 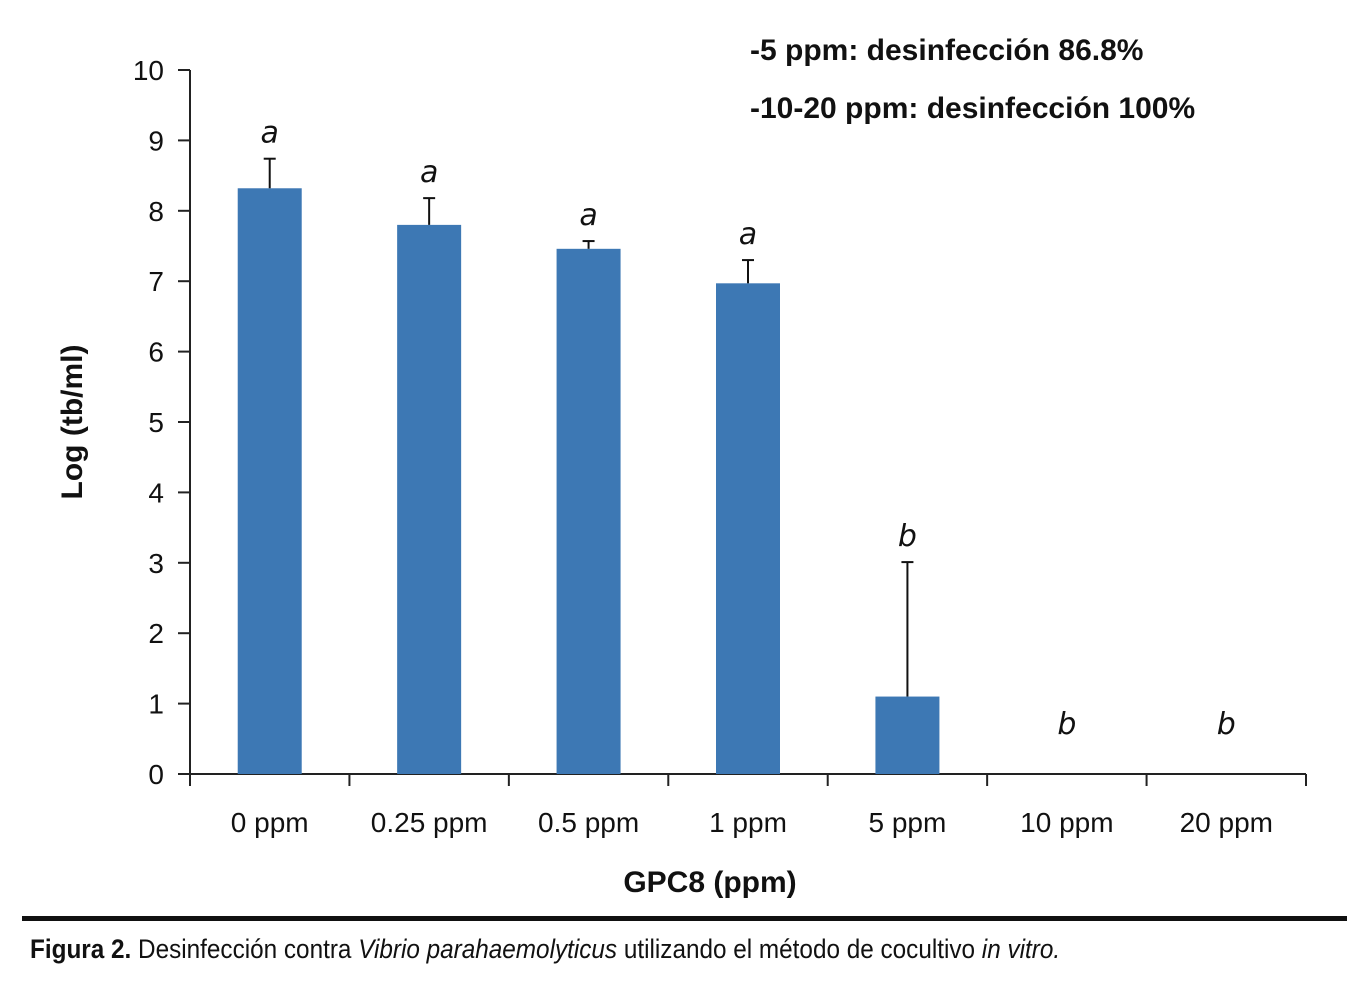 I want to click on caption-label: Figura 2., so click(x=81, y=949).